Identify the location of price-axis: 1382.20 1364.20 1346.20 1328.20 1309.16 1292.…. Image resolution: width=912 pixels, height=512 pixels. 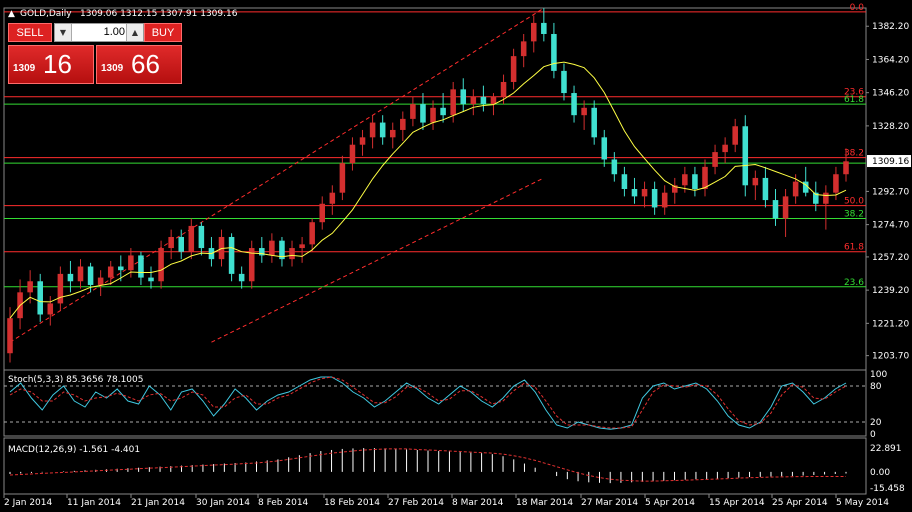
(888, 192).